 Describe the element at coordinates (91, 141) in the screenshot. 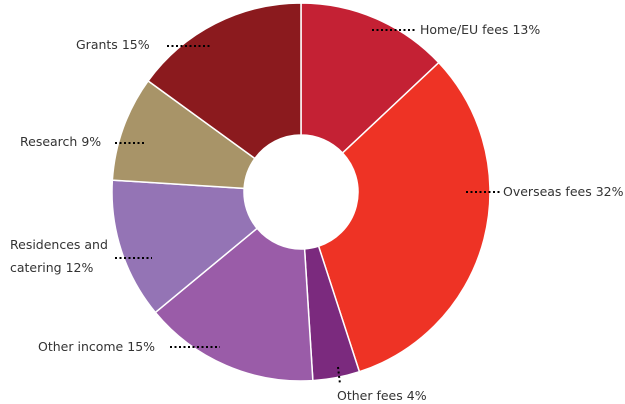

I see `value-label: 9%` at that location.